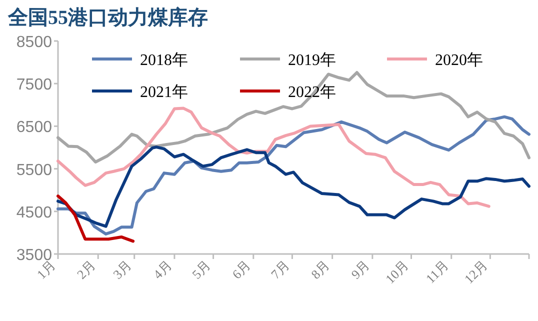 The image size is (538, 321). Describe the element at coordinates (320, 270) in the screenshot. I see `x-tick-label: 8月` at that location.